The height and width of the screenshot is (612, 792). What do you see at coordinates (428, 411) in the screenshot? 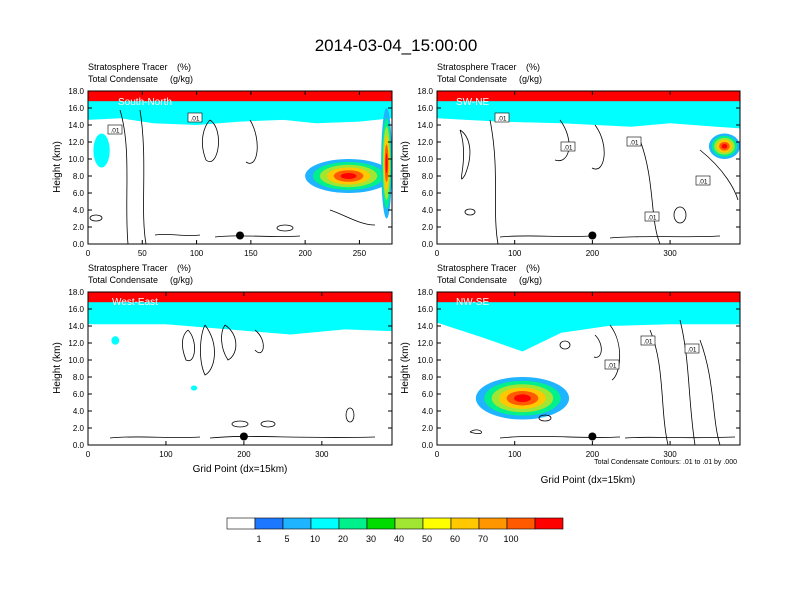
I see `y-tick-label: 4.0` at bounding box center [428, 411].